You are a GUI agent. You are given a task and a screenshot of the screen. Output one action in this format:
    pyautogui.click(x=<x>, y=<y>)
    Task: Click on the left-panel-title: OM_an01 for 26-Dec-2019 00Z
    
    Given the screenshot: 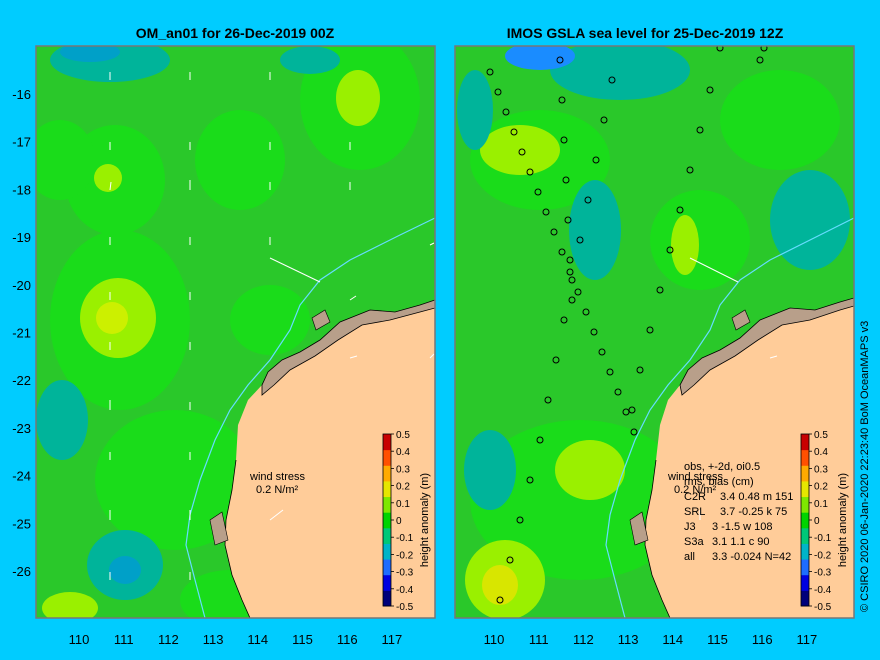 What is the action you would take?
    pyautogui.click(x=235, y=33)
    